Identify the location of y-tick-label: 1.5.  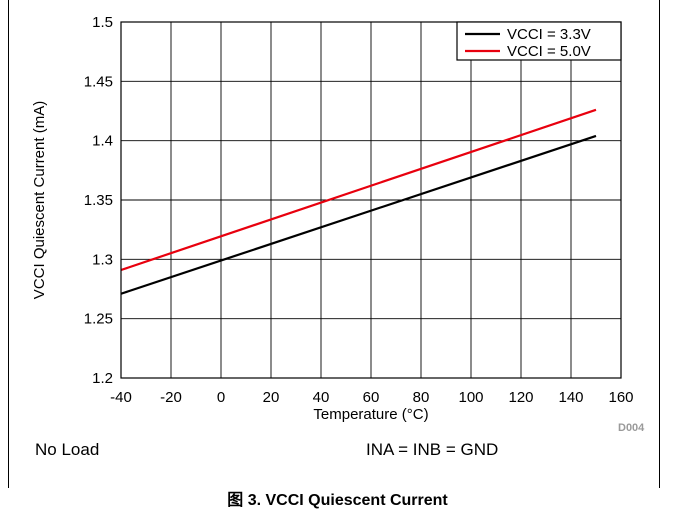
(102, 22).